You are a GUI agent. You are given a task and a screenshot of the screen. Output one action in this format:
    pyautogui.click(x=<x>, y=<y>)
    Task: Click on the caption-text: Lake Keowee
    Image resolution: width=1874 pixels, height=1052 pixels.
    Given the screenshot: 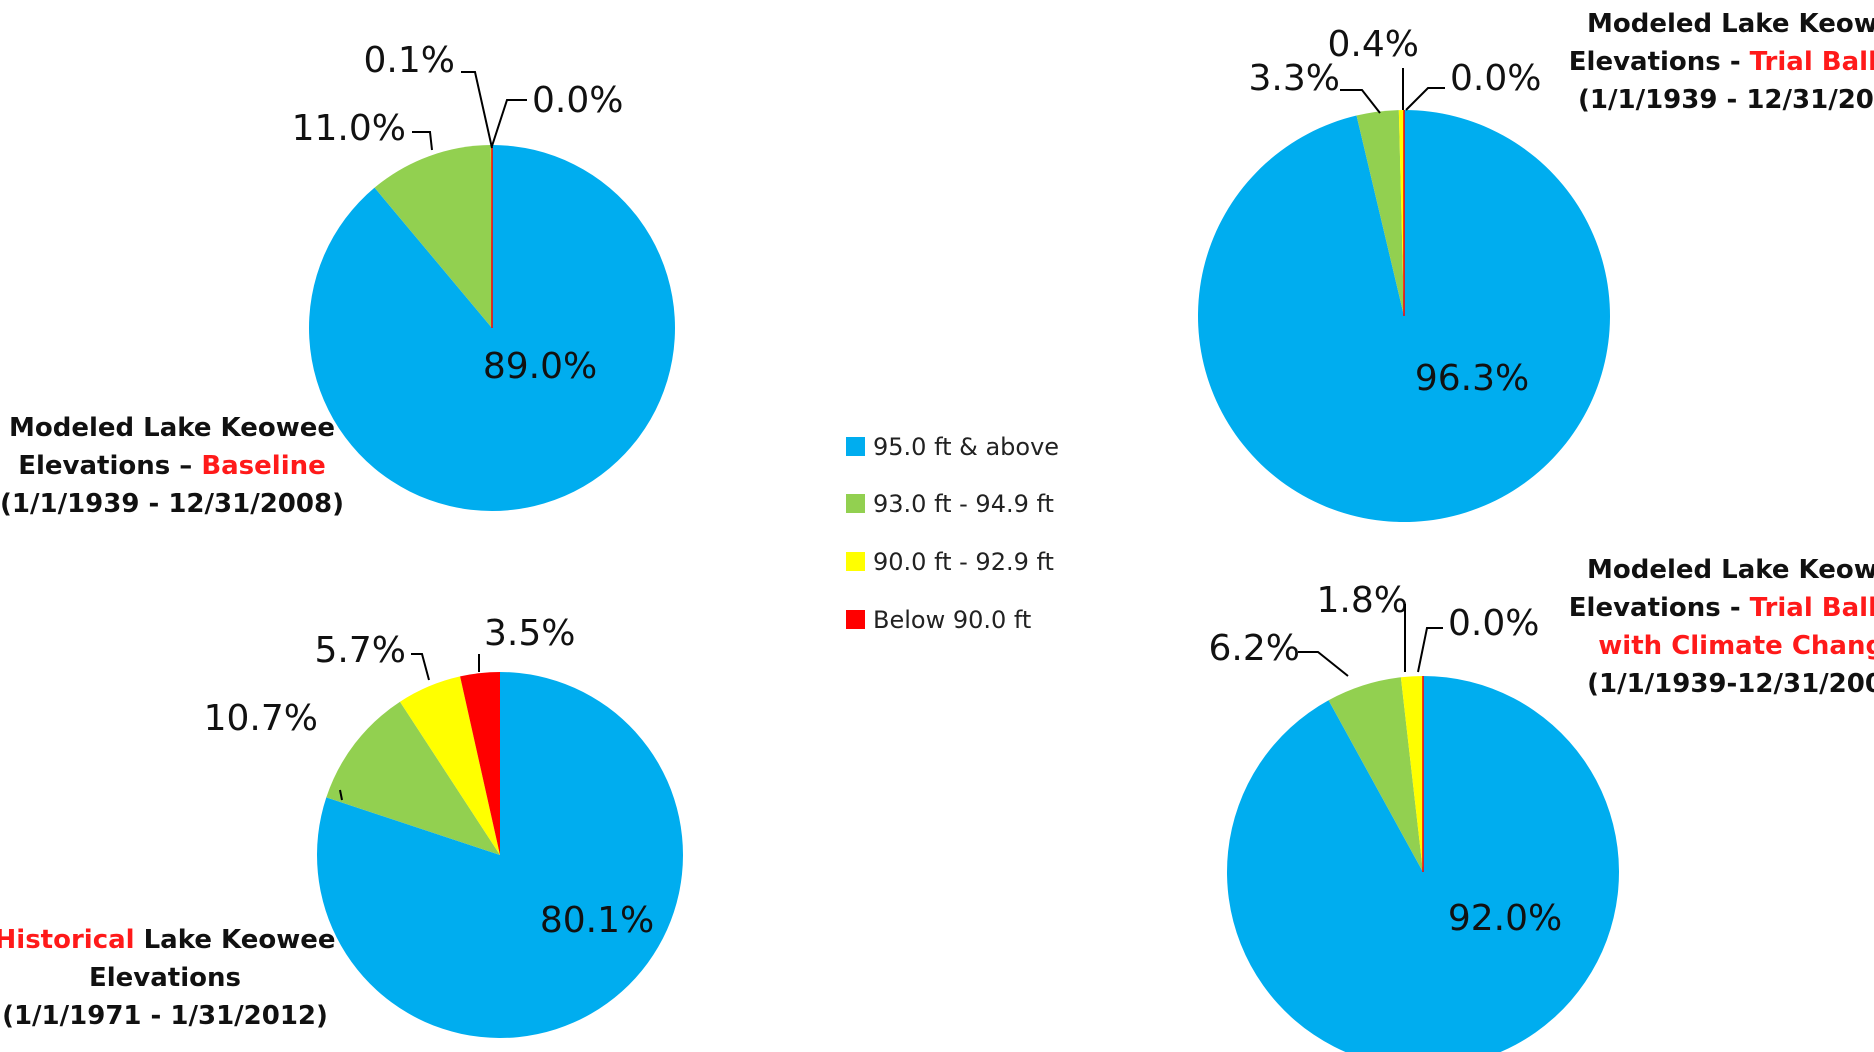 What is the action you would take?
    pyautogui.click(x=235, y=940)
    